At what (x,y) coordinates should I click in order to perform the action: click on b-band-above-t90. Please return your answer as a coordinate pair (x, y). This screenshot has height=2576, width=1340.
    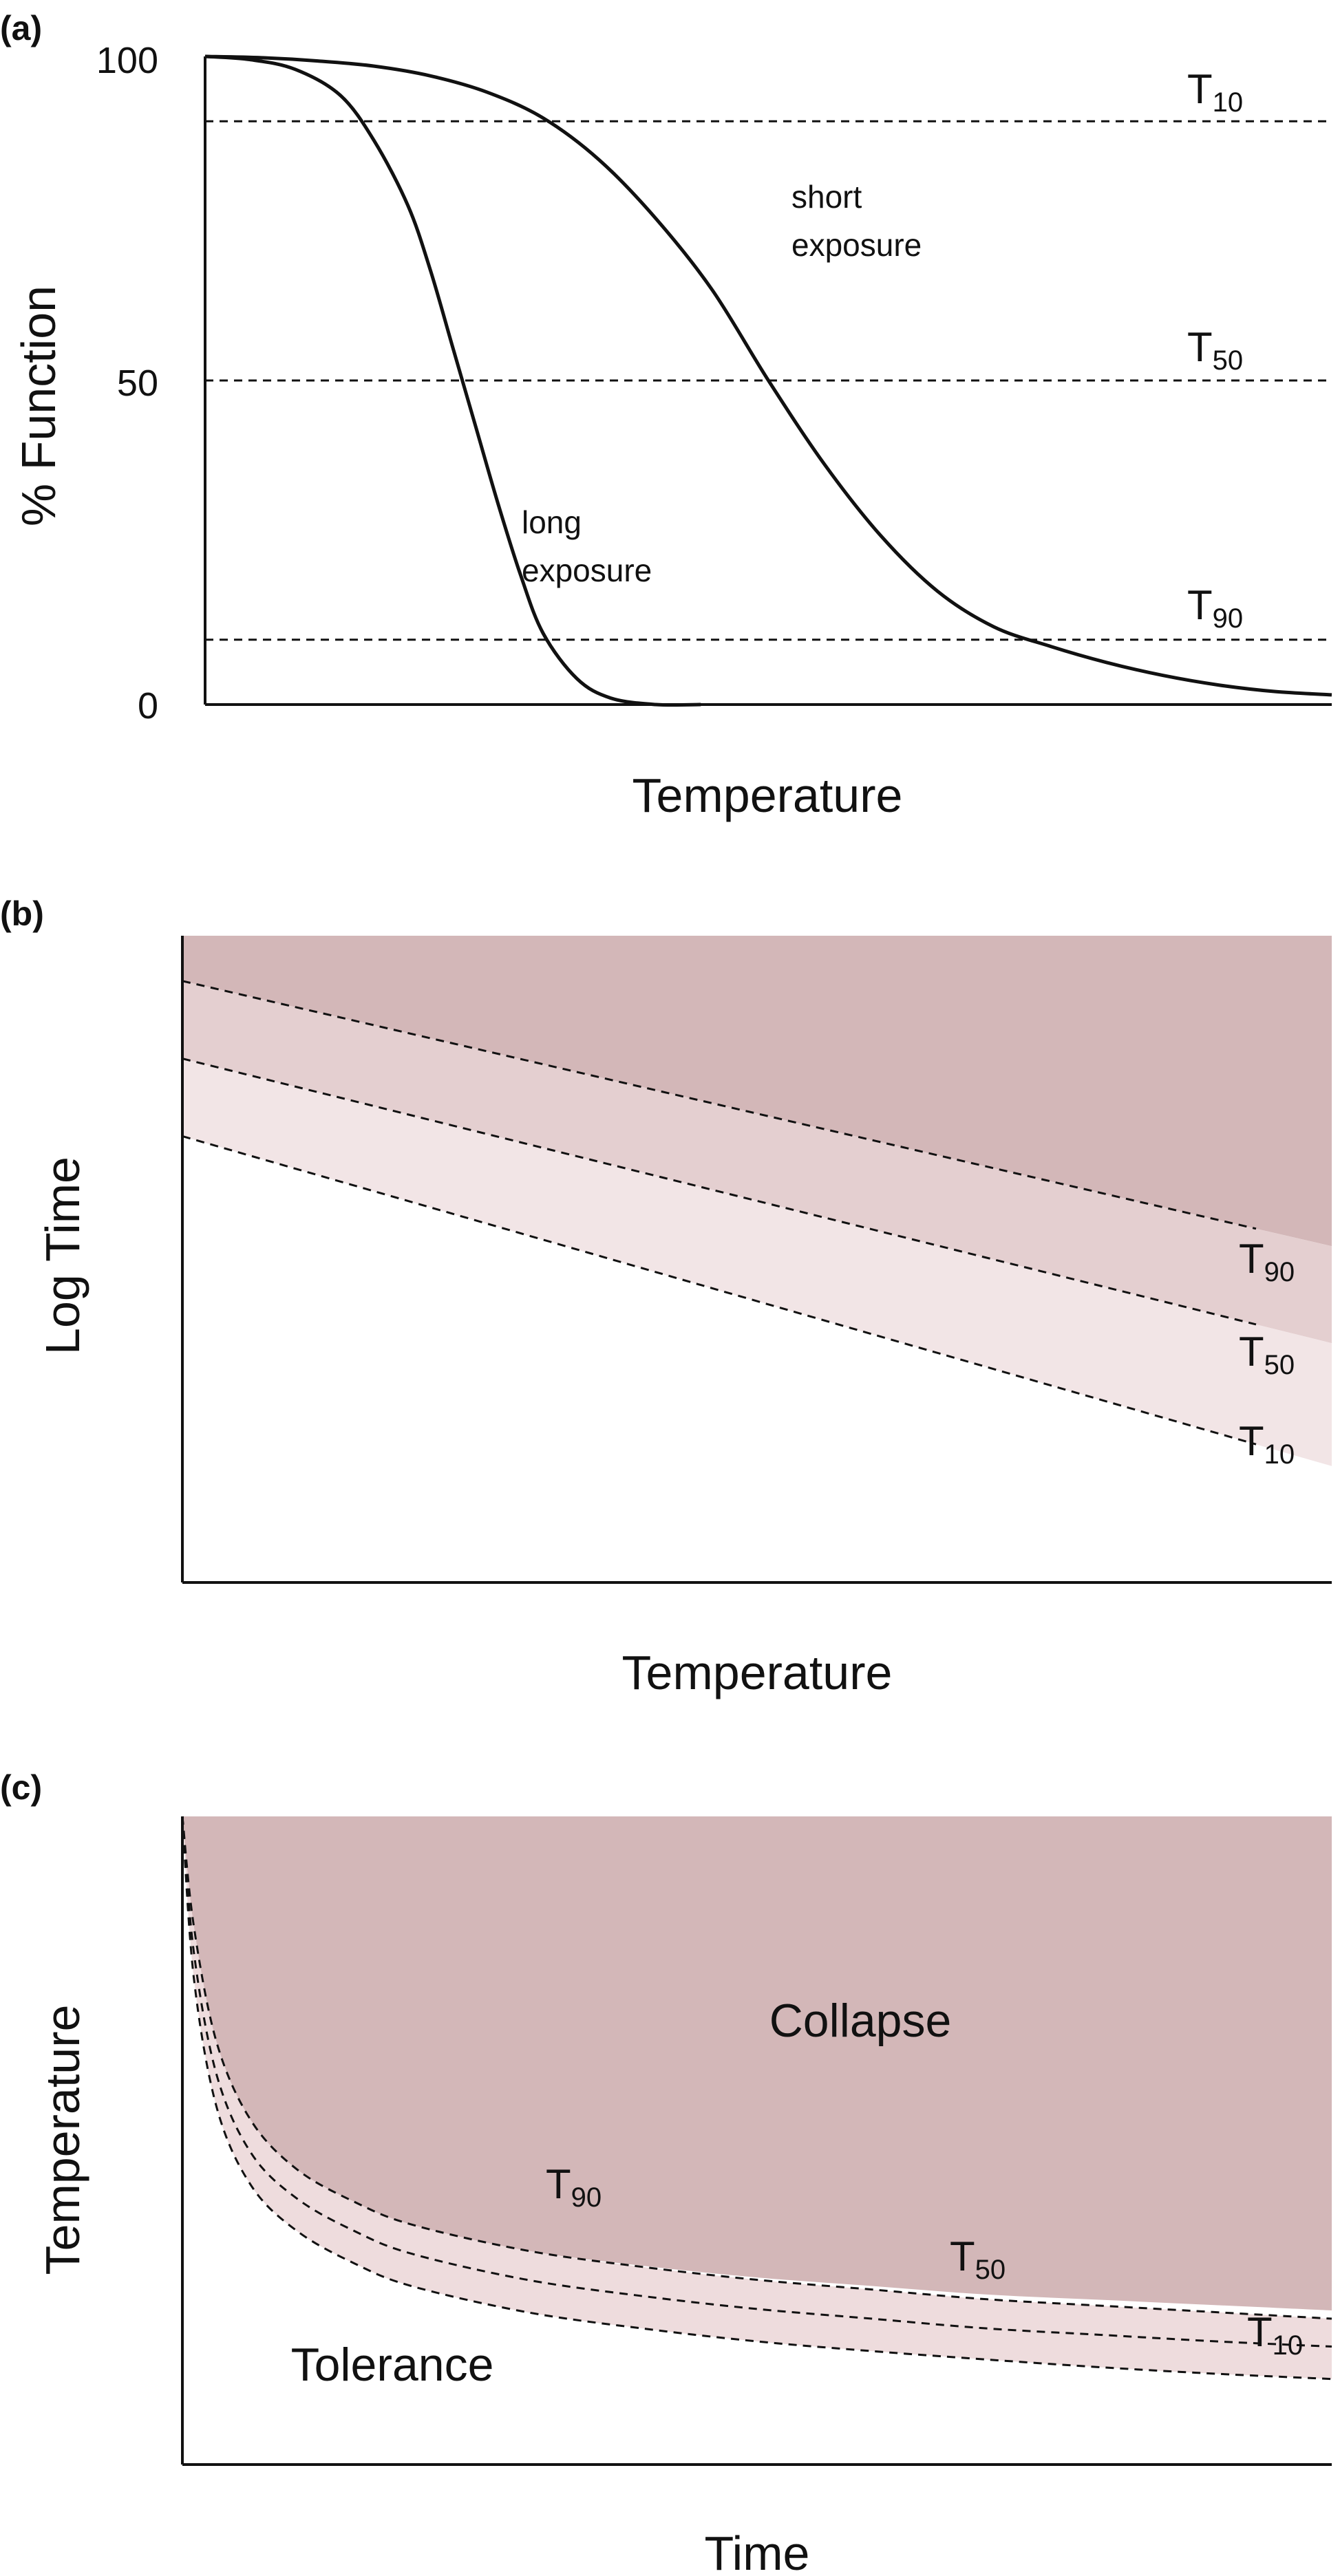
    Looking at the image, I should click on (757, 1091).